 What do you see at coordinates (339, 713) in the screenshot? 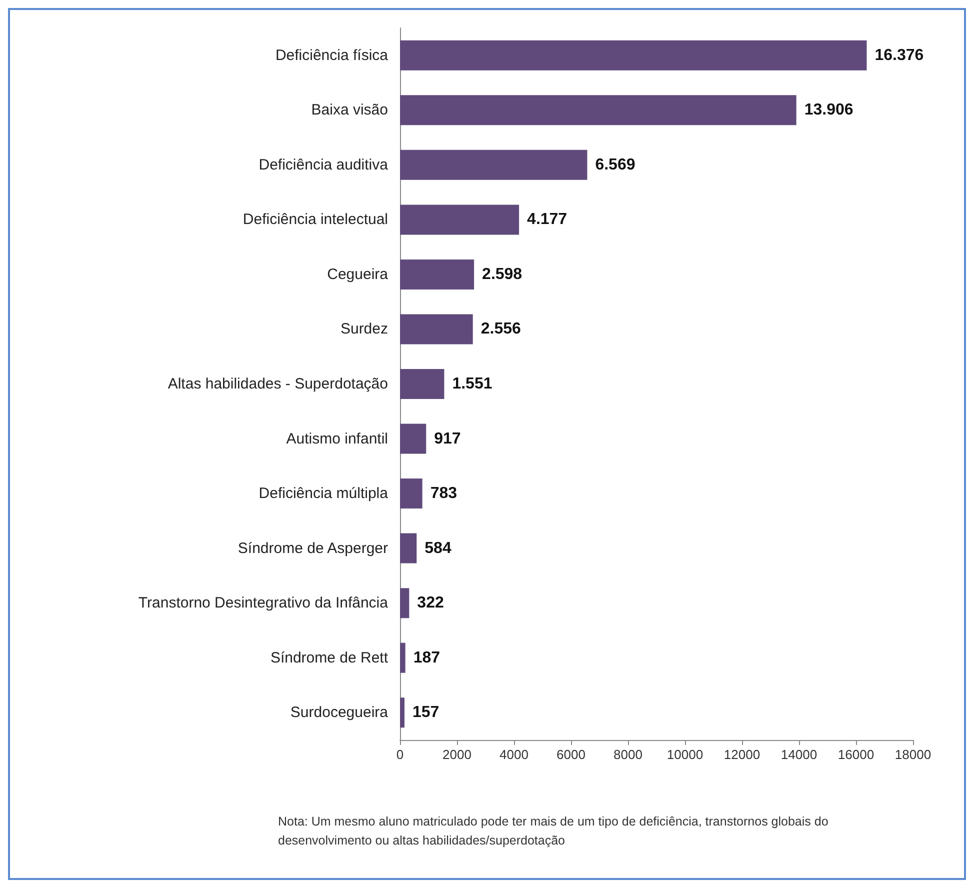
I see `y-tick-label: Surdocegueira` at bounding box center [339, 713].